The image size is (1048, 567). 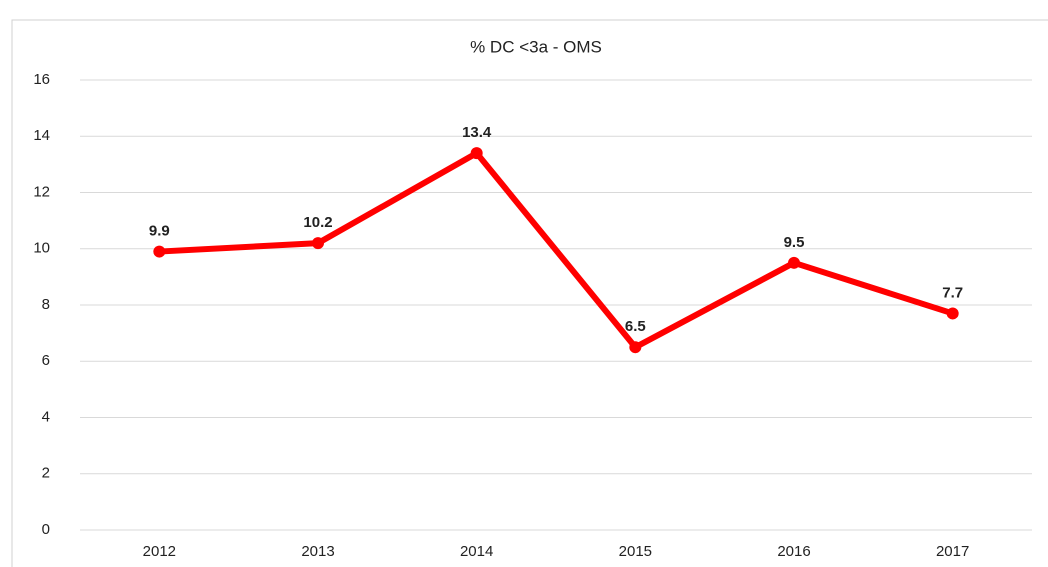 I want to click on x-tick-label: 2012, so click(x=159, y=551).